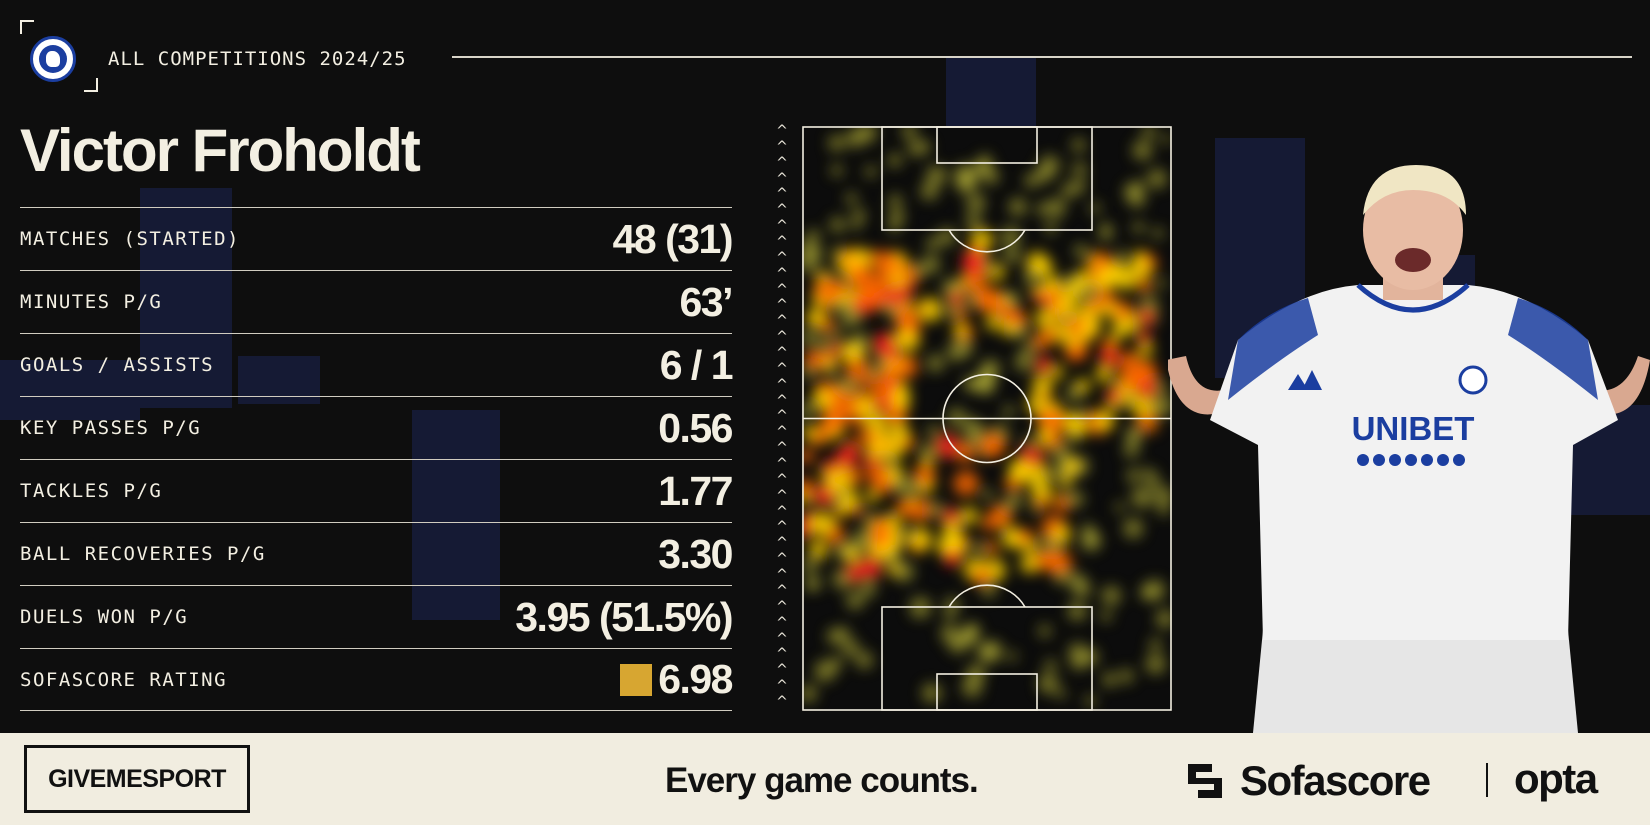  What do you see at coordinates (673, 238) in the screenshot?
I see `stat-value: 48 (31)` at bounding box center [673, 238].